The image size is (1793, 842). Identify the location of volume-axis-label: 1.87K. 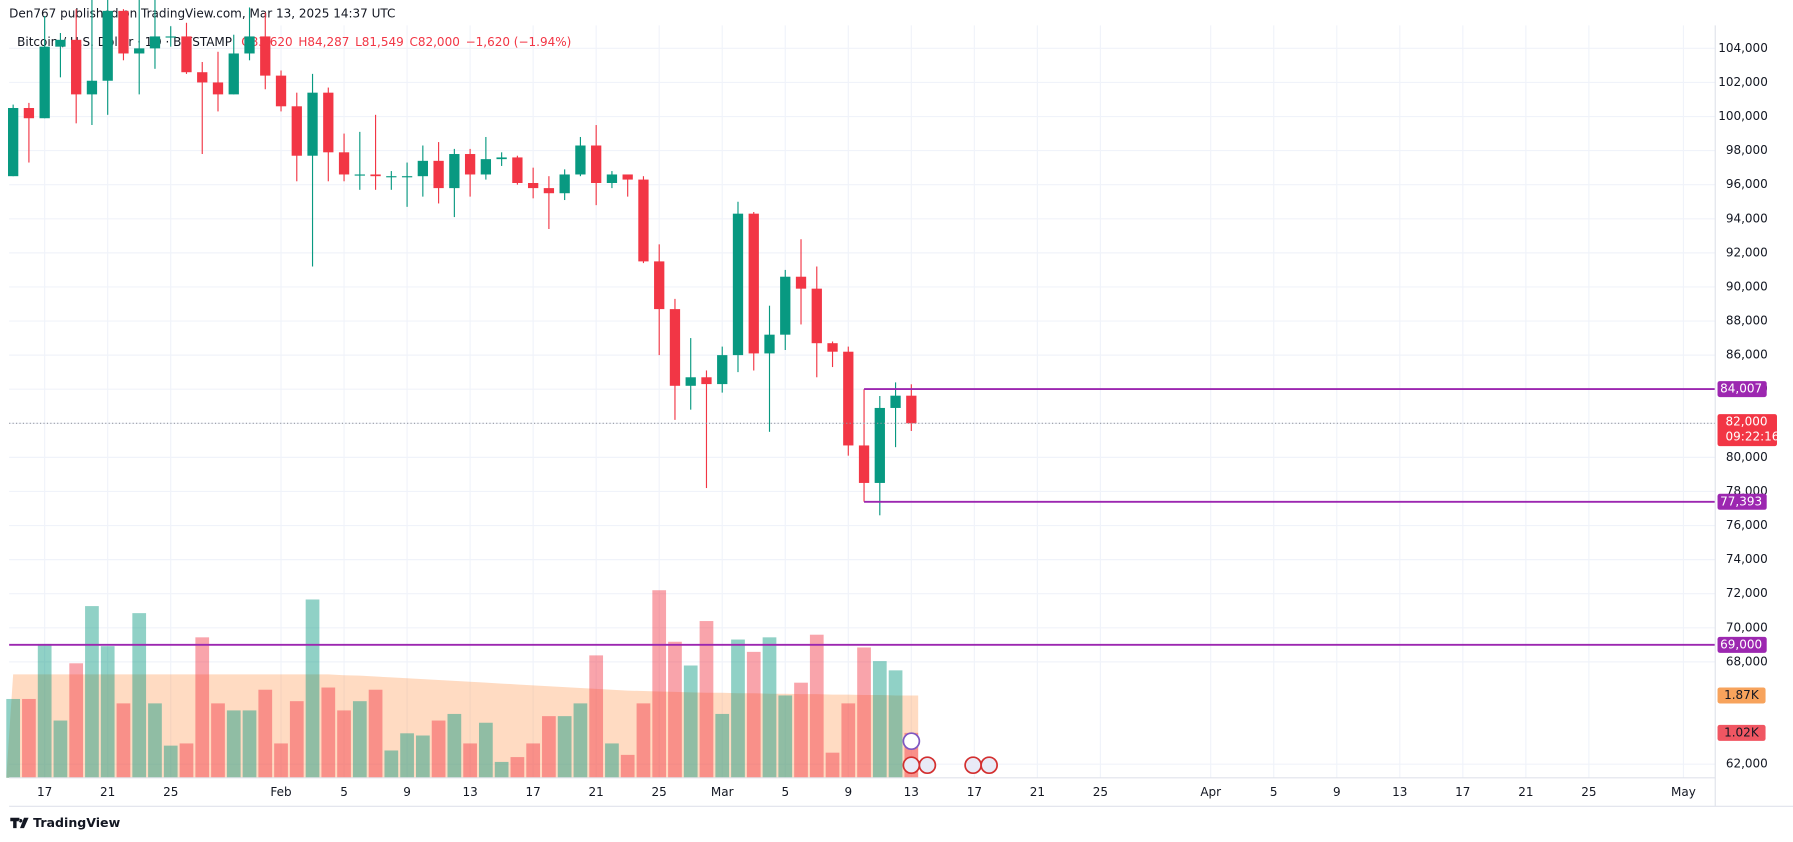
(1742, 695).